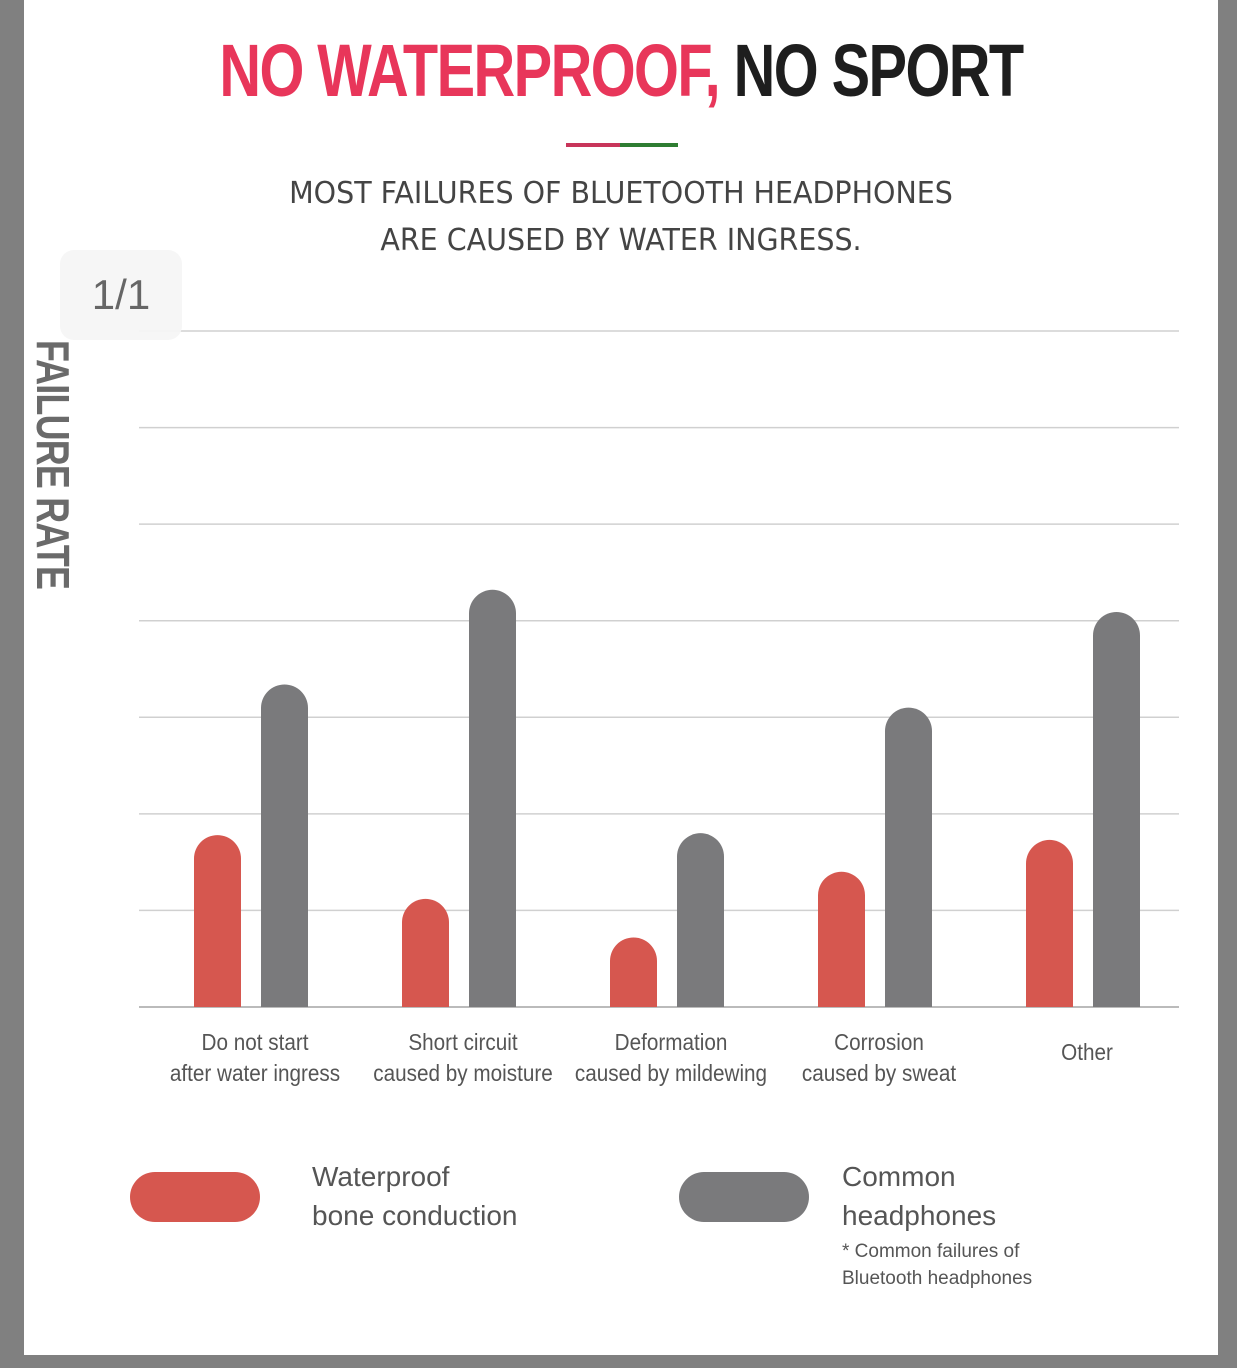 The height and width of the screenshot is (1368, 1237). I want to click on x-tick-label: Short circuit caused by moisture, so click(463, 1057).